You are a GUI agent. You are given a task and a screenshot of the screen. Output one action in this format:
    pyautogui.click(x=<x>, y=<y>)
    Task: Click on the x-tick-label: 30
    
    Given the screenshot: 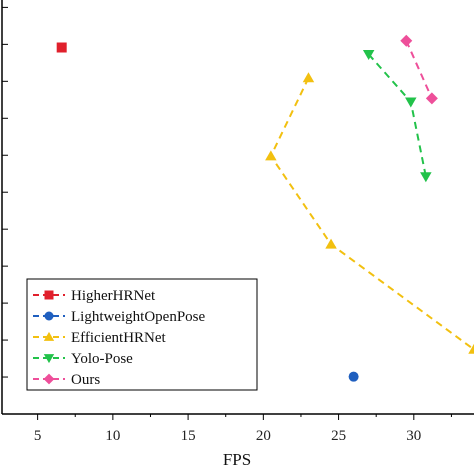 What is the action you would take?
    pyautogui.click(x=413, y=436)
    